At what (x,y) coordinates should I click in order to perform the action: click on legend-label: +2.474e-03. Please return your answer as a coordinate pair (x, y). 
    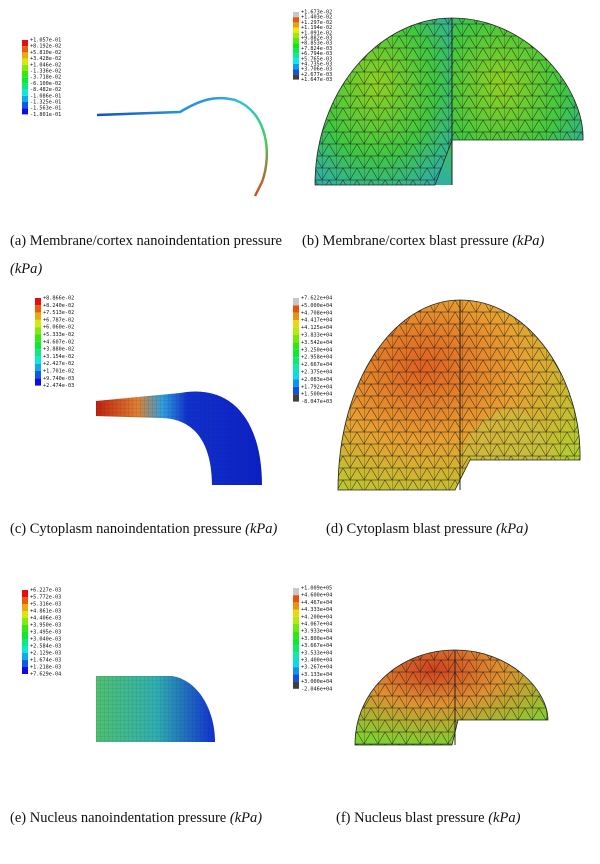
    Looking at the image, I should click on (58, 386).